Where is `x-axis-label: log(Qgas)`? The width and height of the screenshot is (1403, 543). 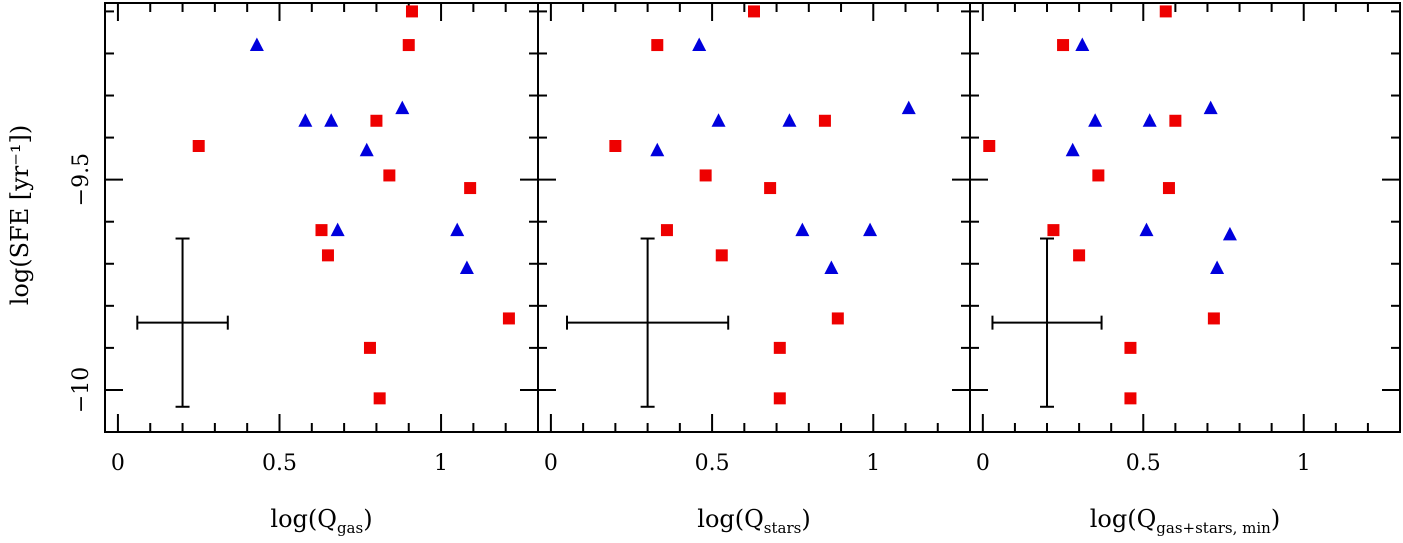
x-axis-label: log(Qgas) is located at coordinates (321, 521).